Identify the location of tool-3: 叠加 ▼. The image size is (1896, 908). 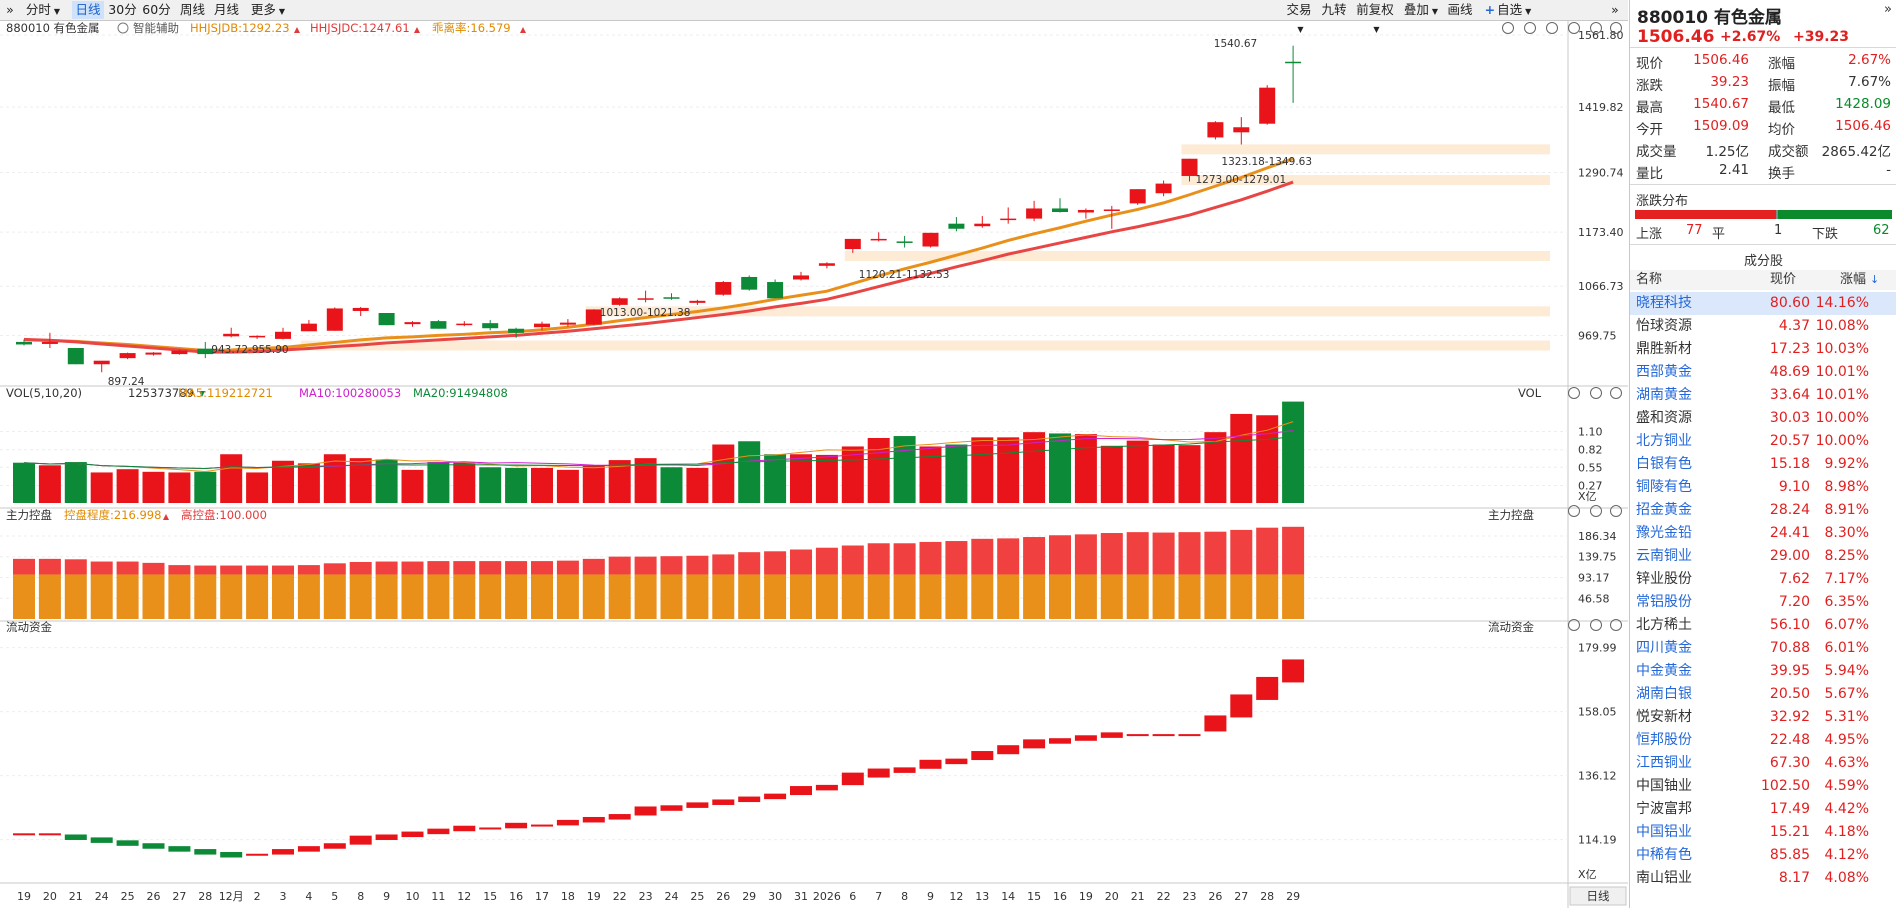
(1421, 10).